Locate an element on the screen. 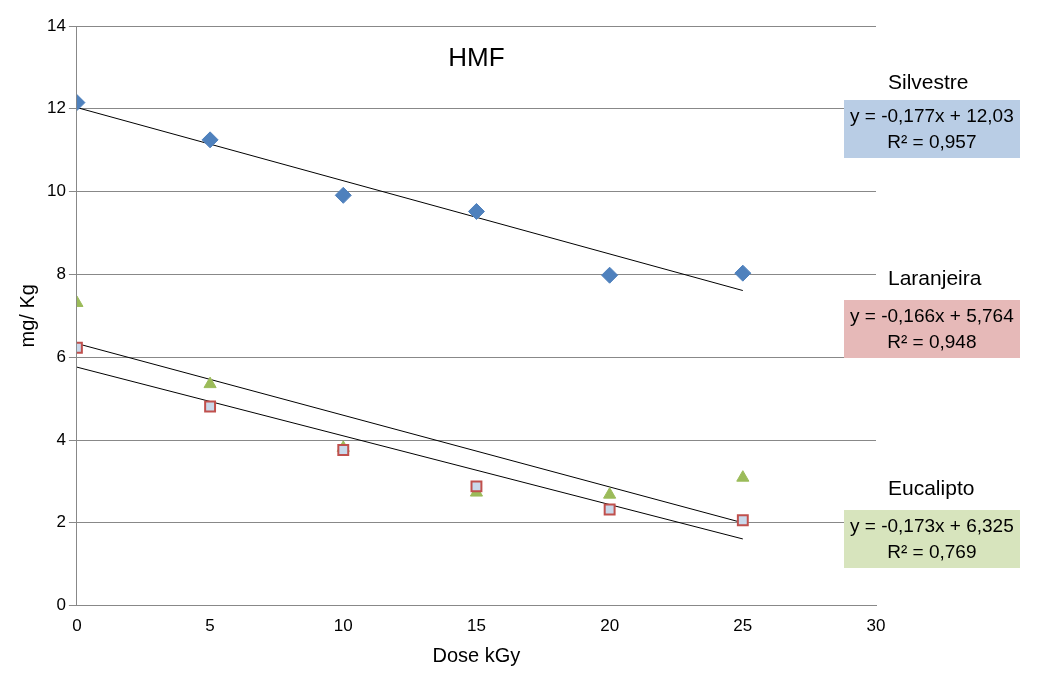  text: R² = 0,769 is located at coordinates (932, 552).